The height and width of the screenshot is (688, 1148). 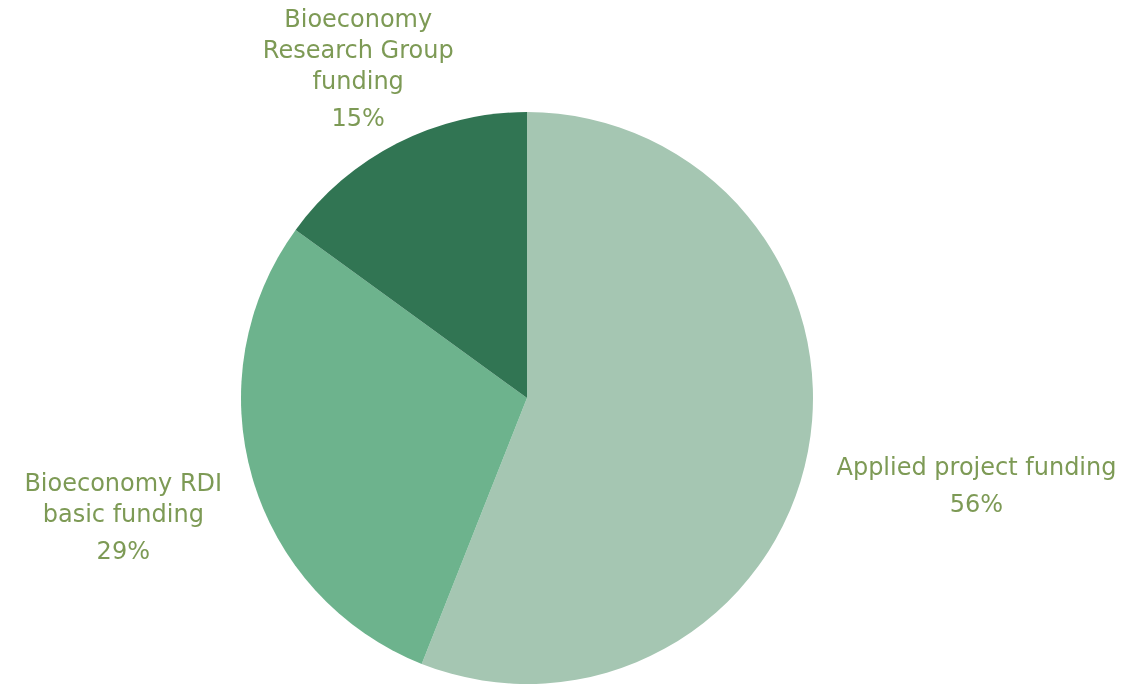 I want to click on slice-label: Bioeconomy RDI basic funding, so click(x=123, y=499).